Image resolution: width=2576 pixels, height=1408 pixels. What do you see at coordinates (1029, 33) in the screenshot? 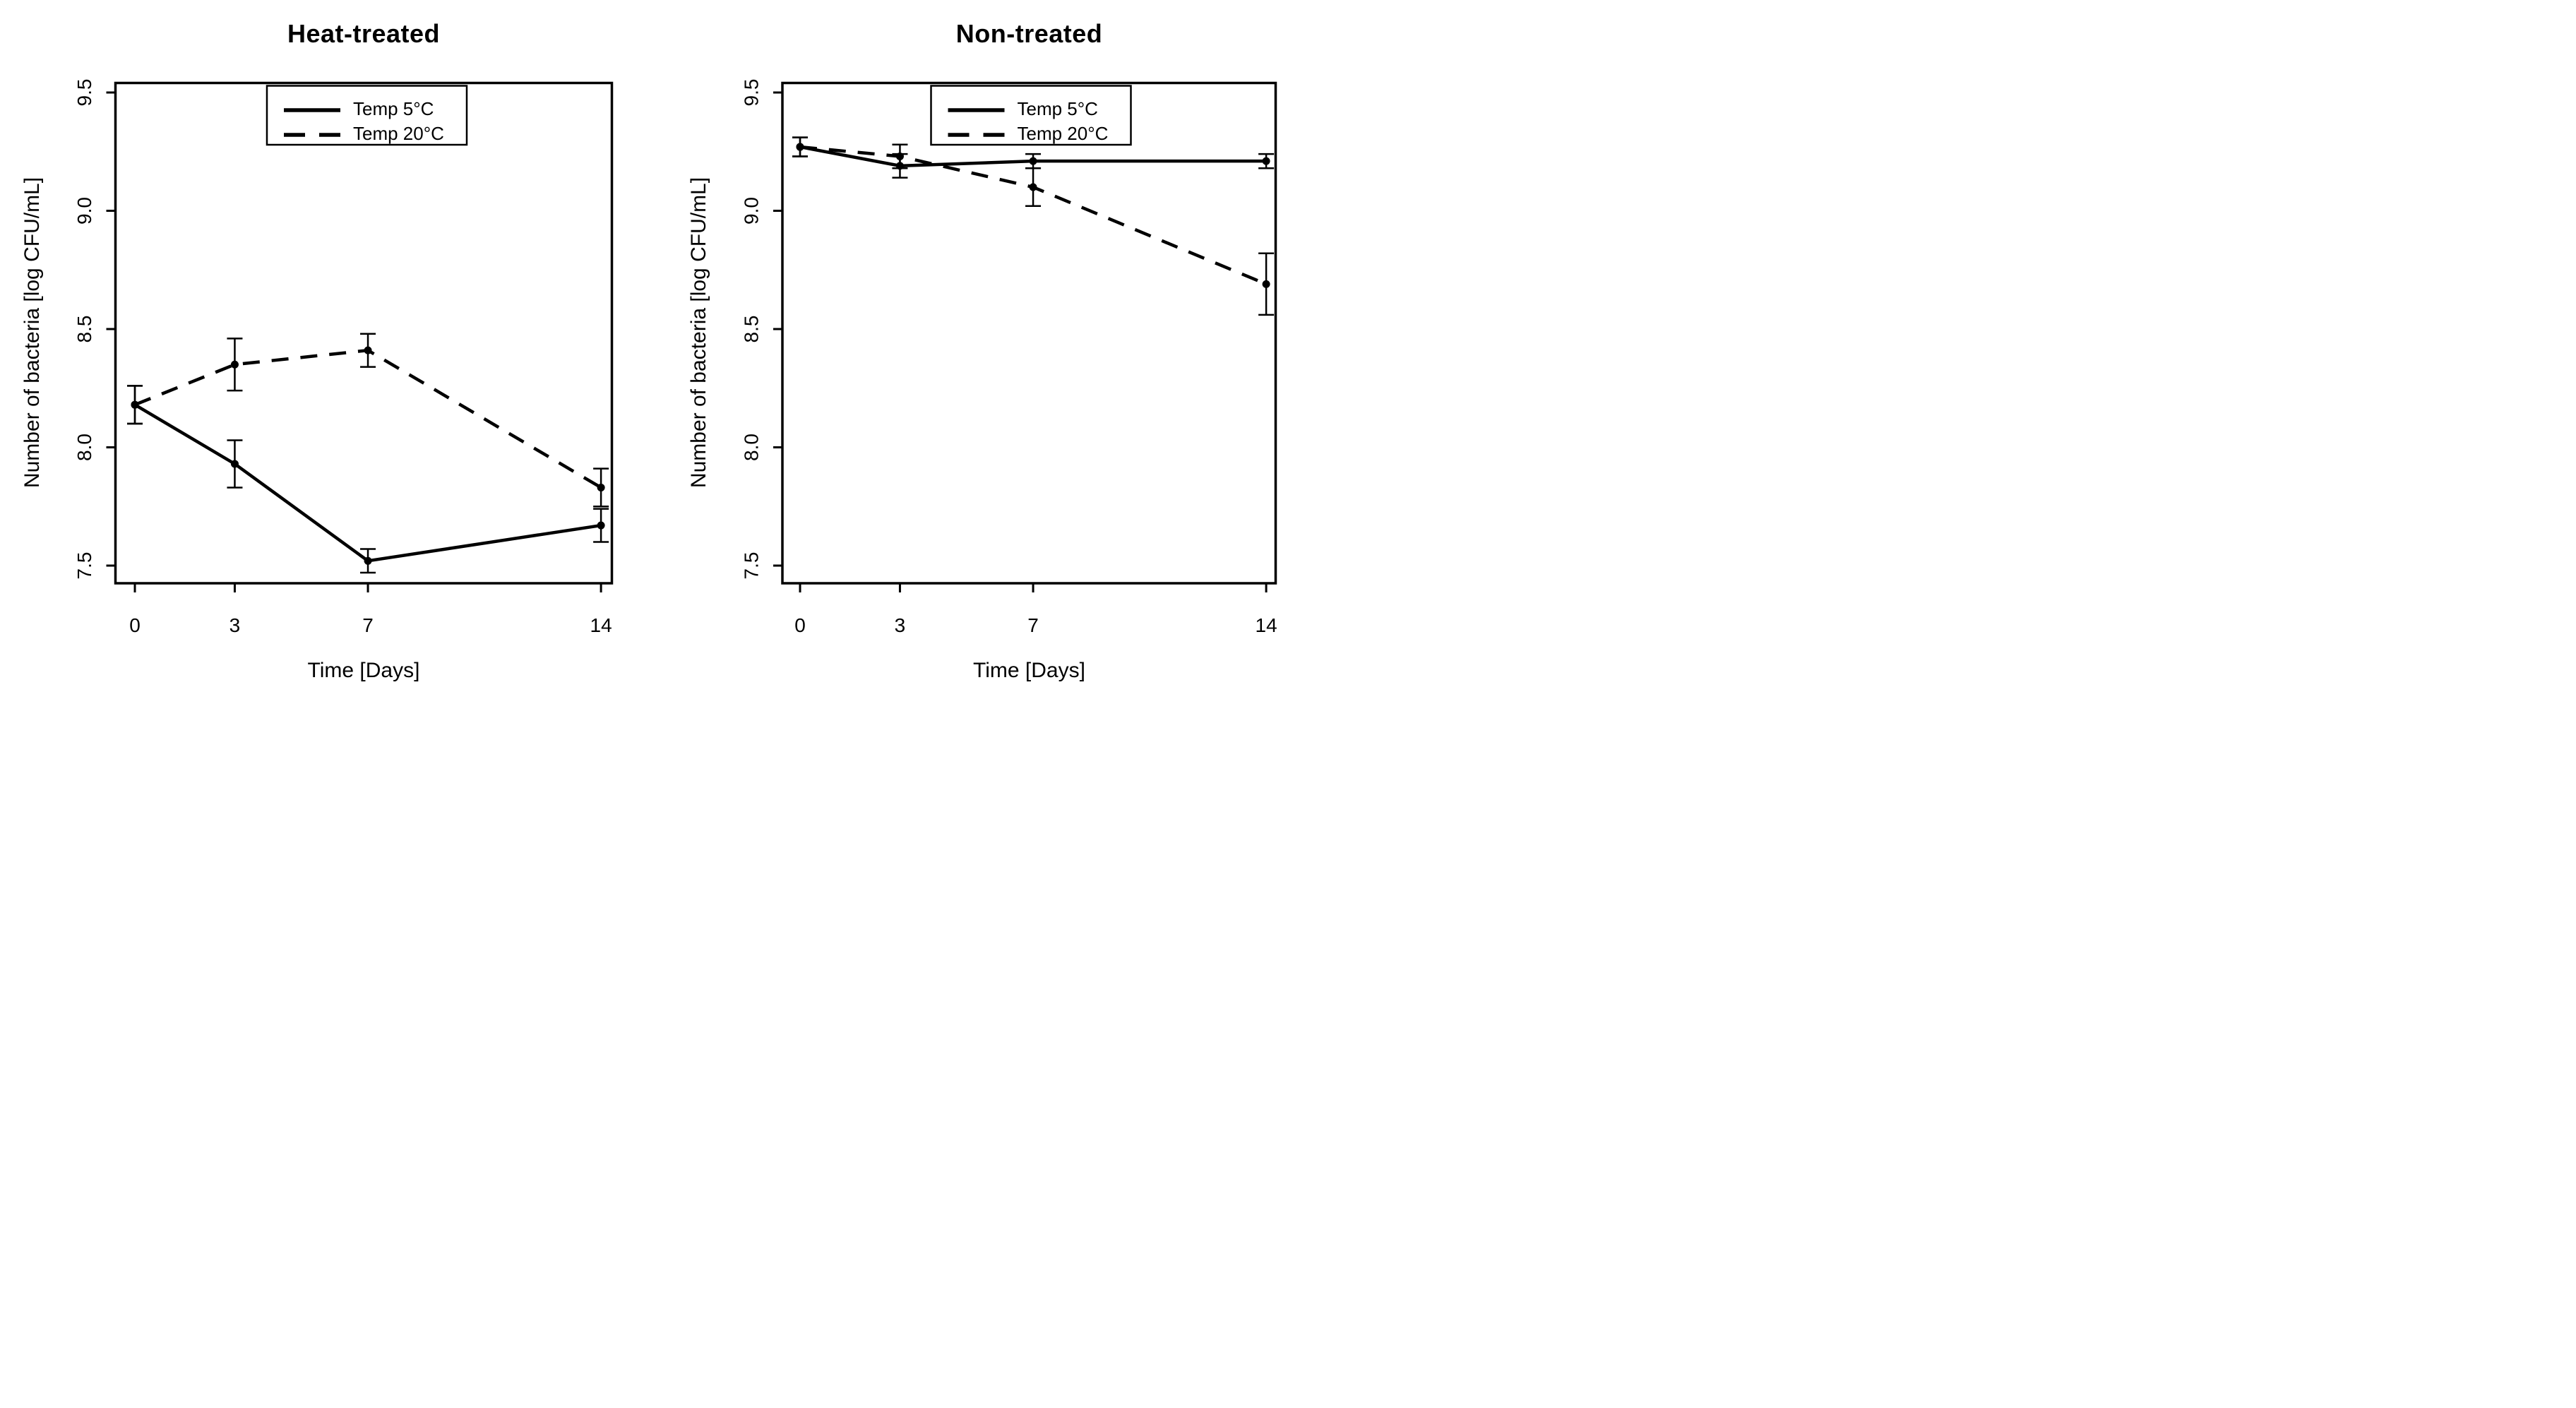
I see `panel-title-non-treated: Non-treated` at bounding box center [1029, 33].